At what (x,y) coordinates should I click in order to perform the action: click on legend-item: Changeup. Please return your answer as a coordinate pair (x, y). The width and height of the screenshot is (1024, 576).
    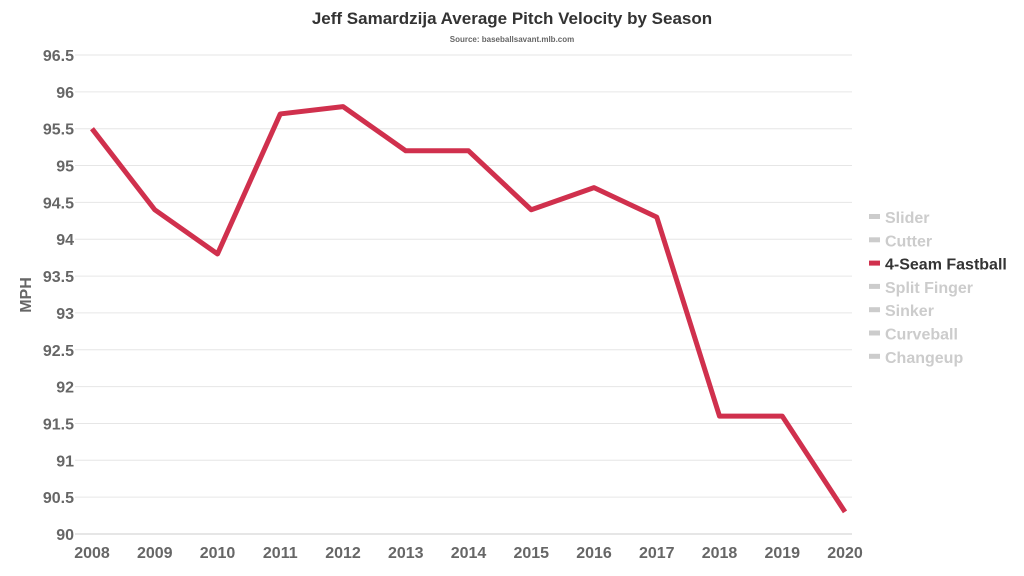
    Looking at the image, I should click on (924, 358).